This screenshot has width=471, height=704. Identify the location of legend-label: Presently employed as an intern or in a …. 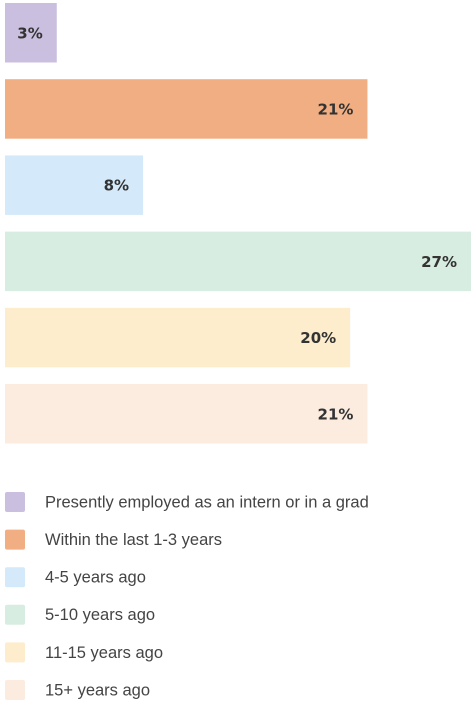
(207, 502).